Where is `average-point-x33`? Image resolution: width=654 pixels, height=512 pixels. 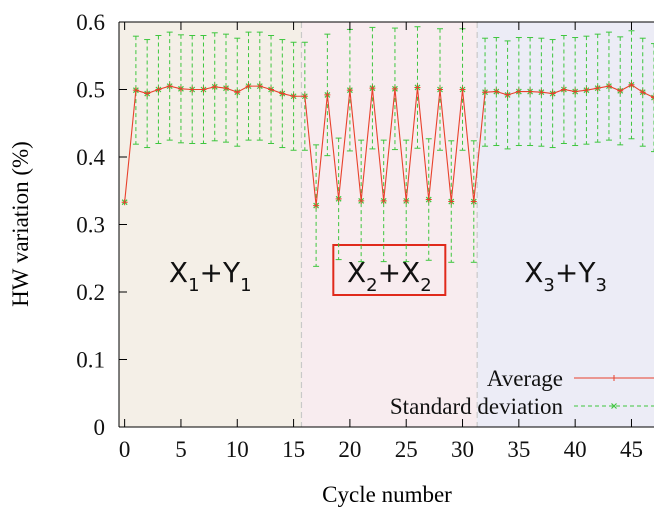
average-point-x33 is located at coordinates (496, 91).